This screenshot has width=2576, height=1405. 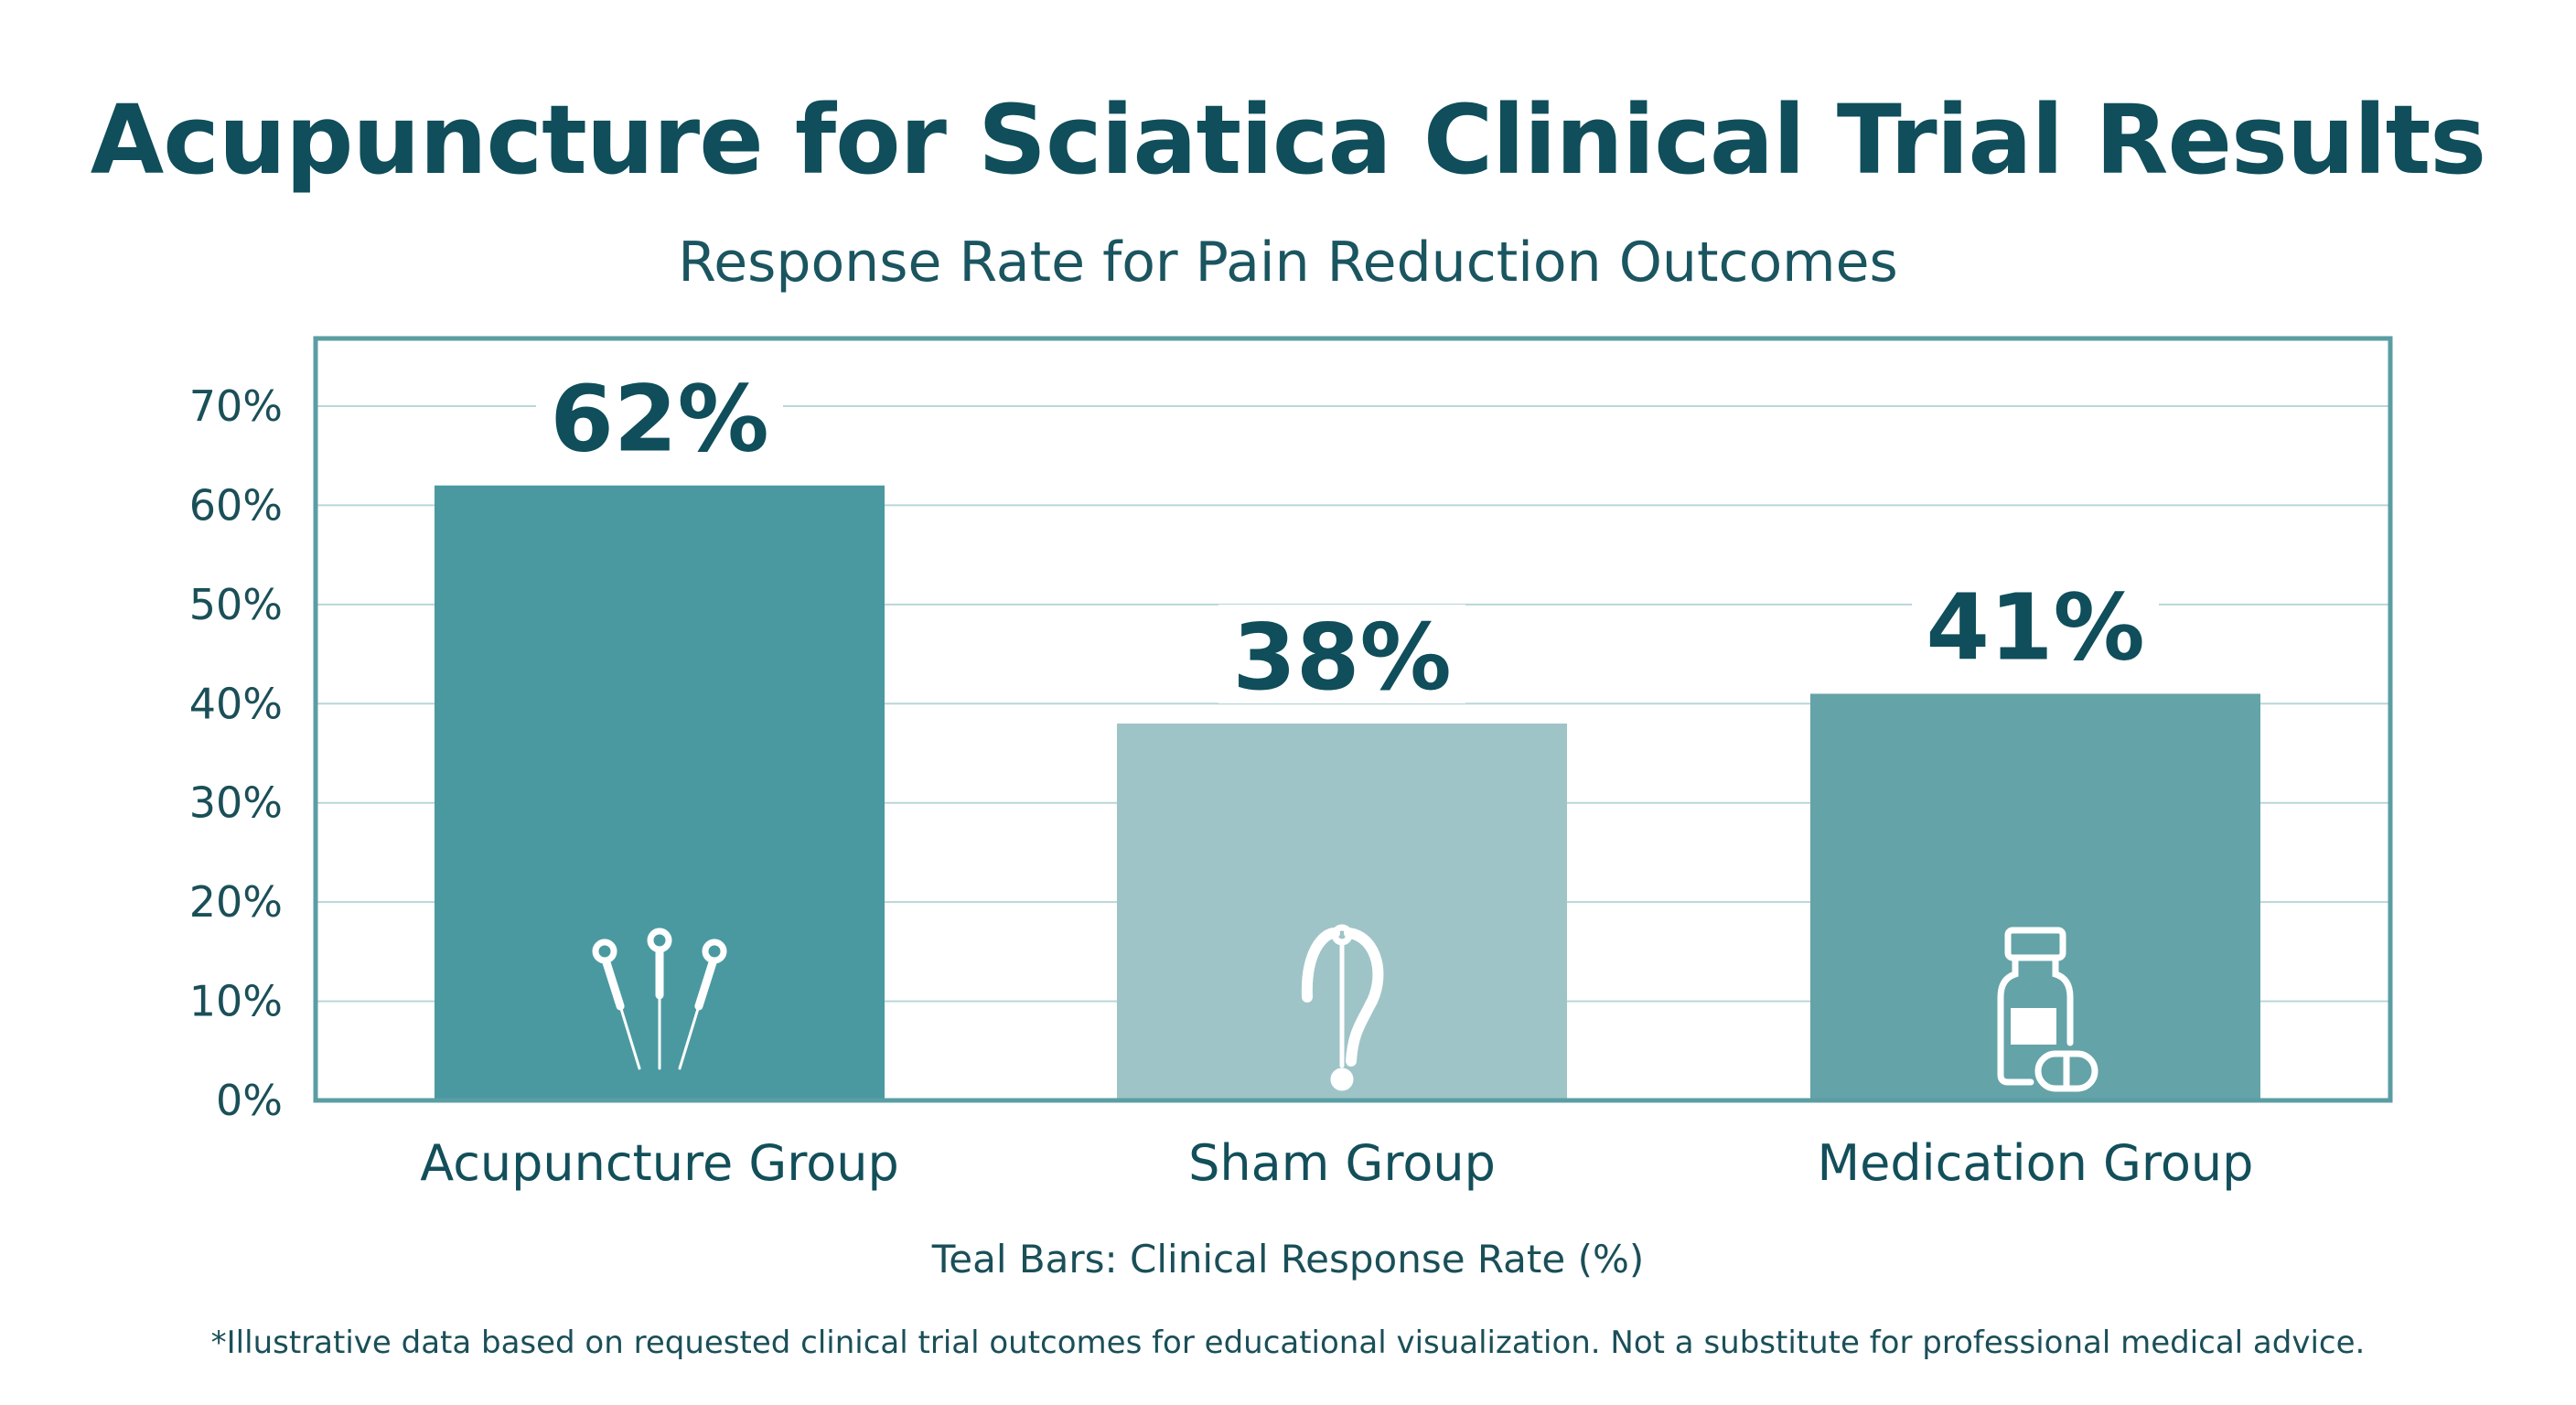 I want to click on data-label: 41%, so click(x=2035, y=628).